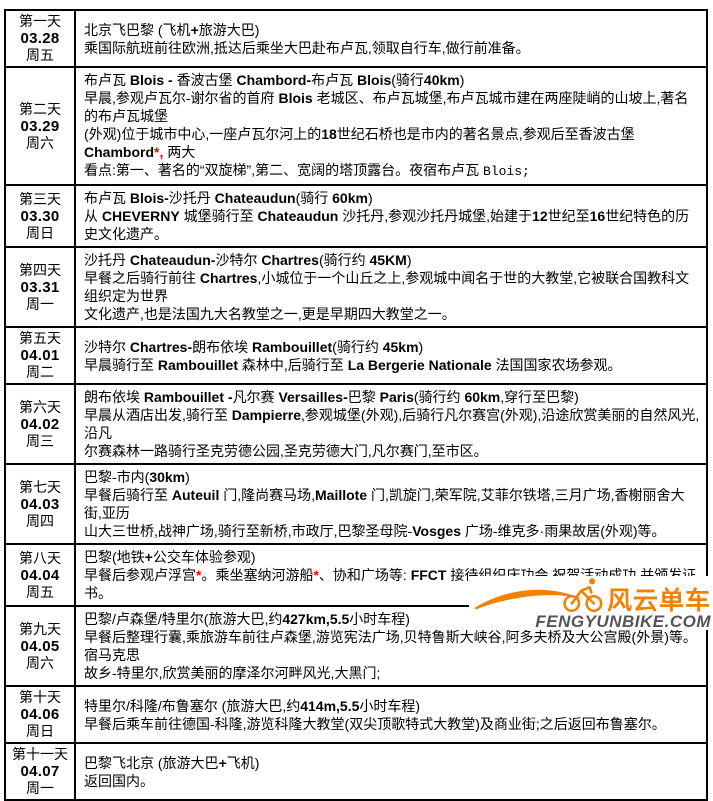  I want to click on logo-top-row: 风云单车, so click(592, 595).